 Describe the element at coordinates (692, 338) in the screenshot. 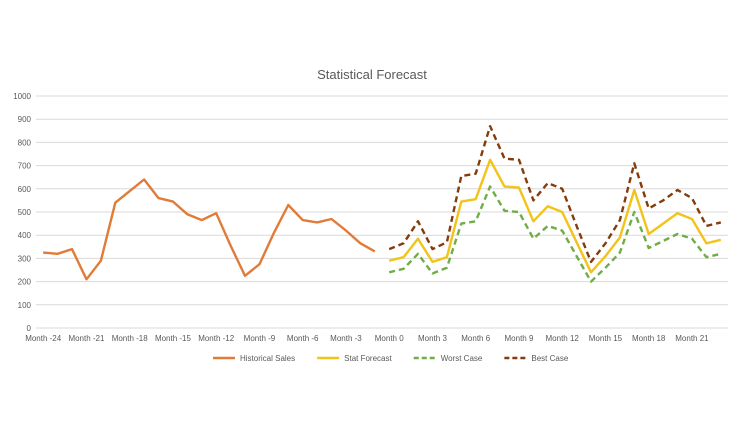

I see `x-tick-label: Month 21` at that location.